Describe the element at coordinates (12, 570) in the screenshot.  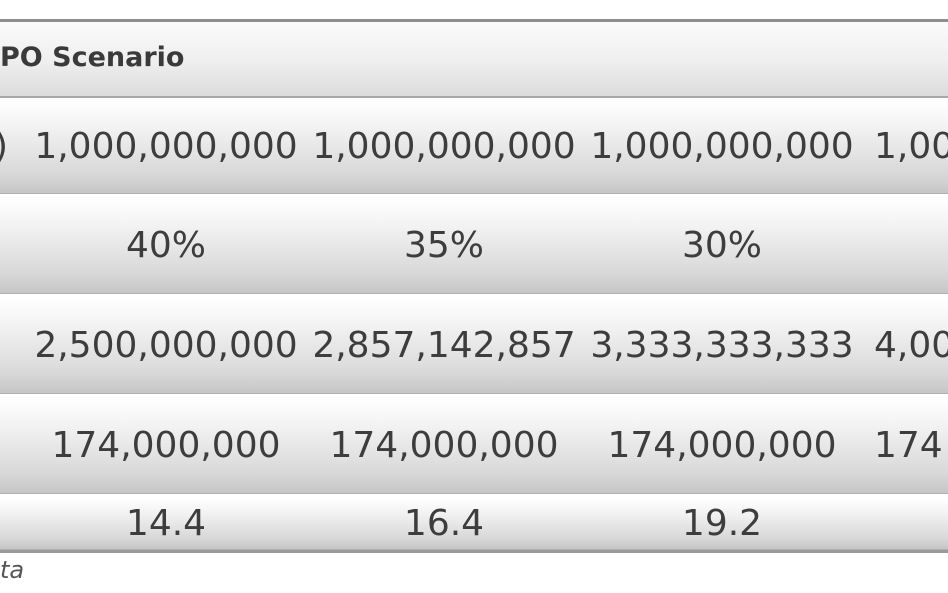
I see `source-note: ta` at that location.